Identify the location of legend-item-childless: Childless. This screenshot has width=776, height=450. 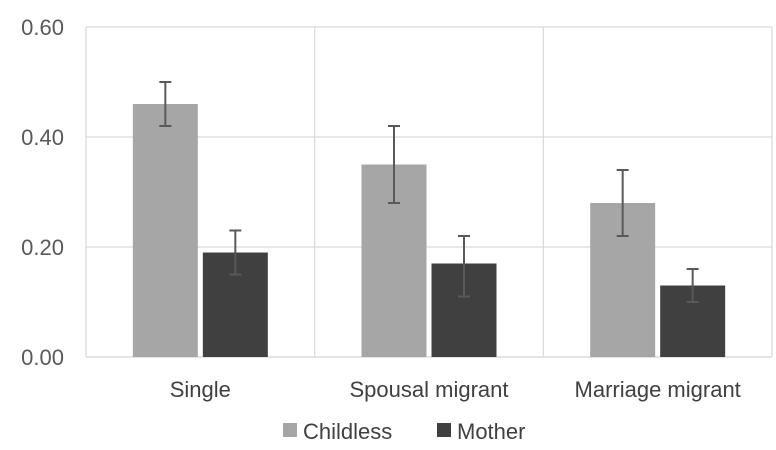
(337, 431).